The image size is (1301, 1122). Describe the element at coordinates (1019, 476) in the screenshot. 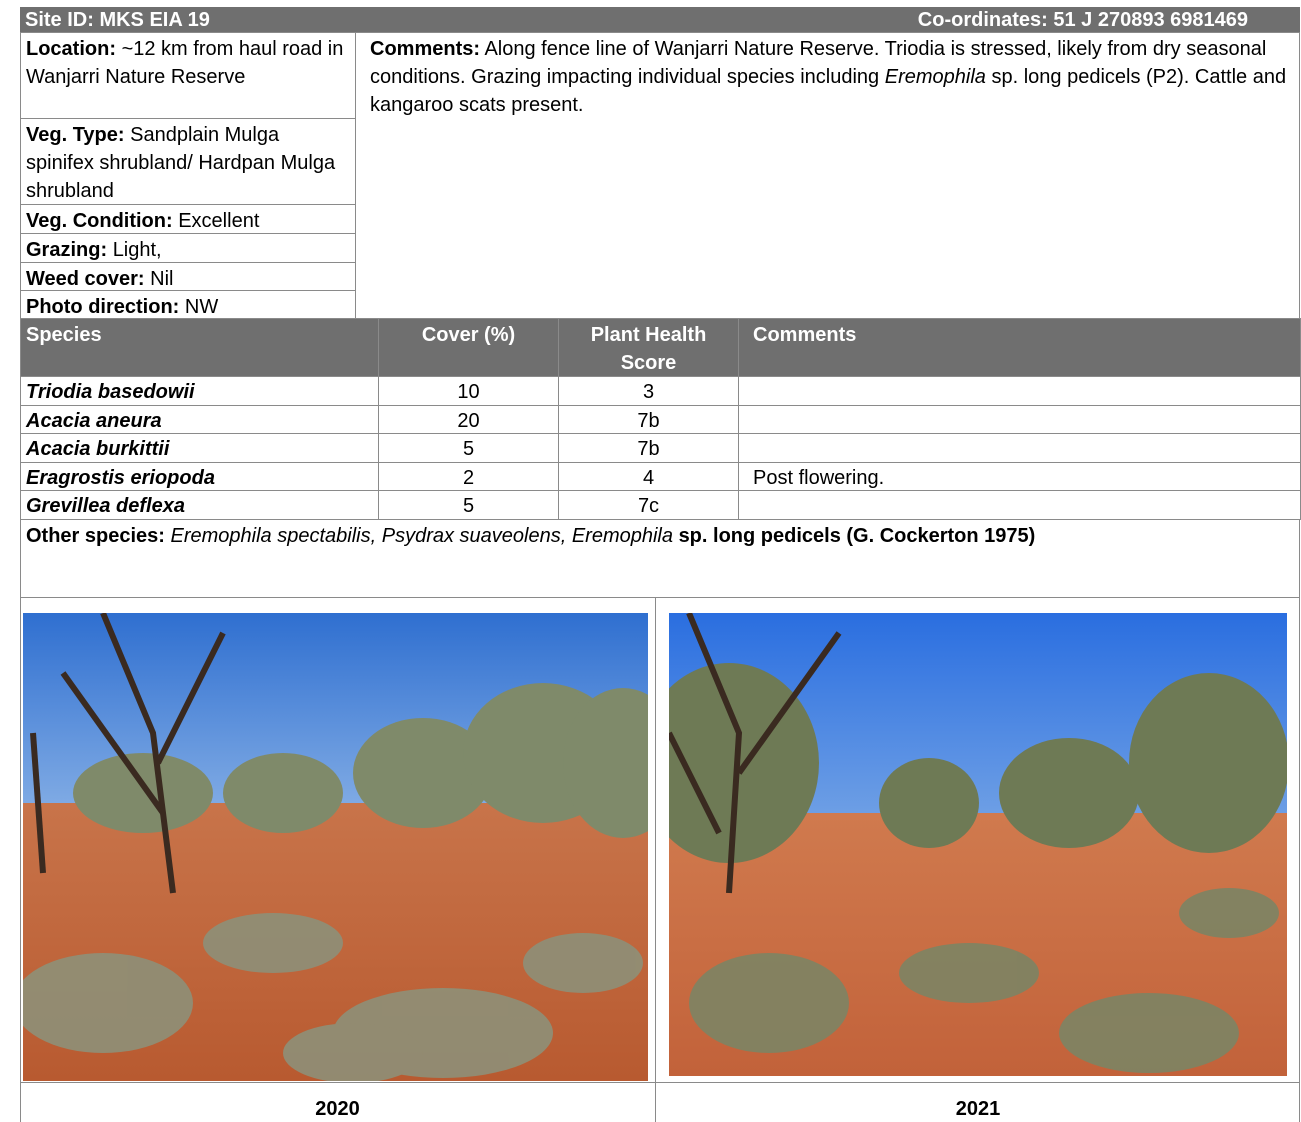

I see `table-cell: Post flowering.` at that location.